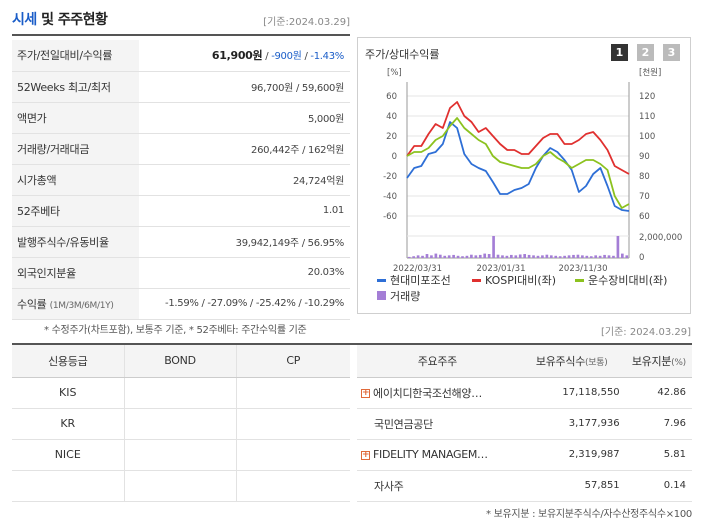 The image size is (702, 525). What do you see at coordinates (390, 197) in the screenshot?
I see `left-tick-label: -40` at bounding box center [390, 197].